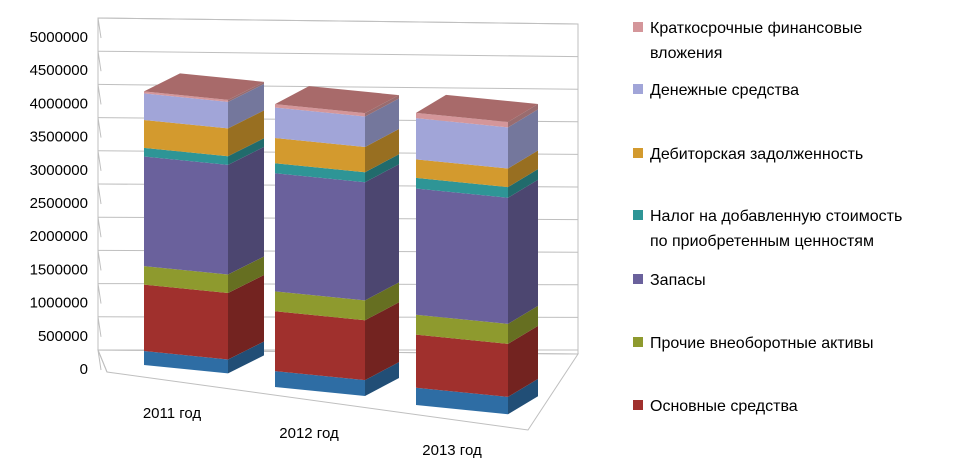  What do you see at coordinates (756, 28) in the screenshot?
I see `legend-label: Краткосрочные финансовые` at bounding box center [756, 28].